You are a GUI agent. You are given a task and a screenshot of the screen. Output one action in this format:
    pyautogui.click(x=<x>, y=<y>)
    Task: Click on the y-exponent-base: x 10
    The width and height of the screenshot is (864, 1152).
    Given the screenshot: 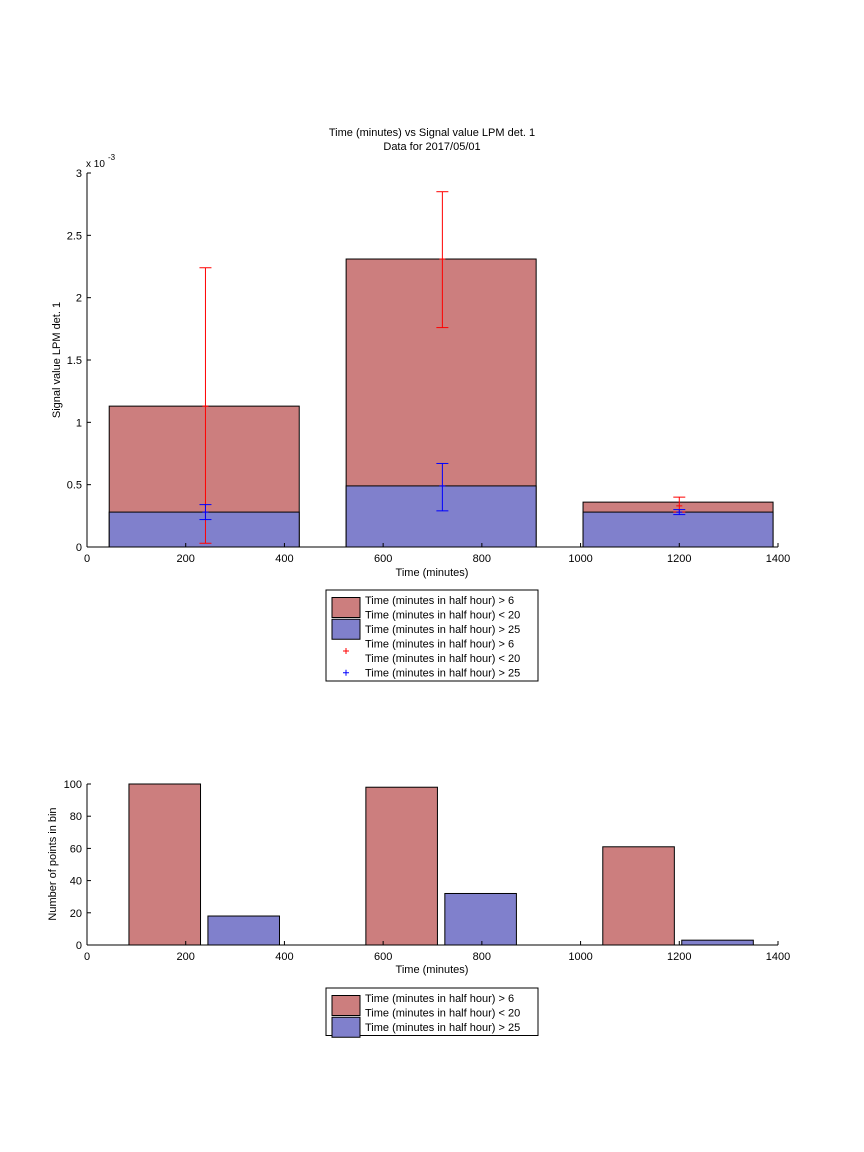 What is the action you would take?
    pyautogui.click(x=95, y=164)
    